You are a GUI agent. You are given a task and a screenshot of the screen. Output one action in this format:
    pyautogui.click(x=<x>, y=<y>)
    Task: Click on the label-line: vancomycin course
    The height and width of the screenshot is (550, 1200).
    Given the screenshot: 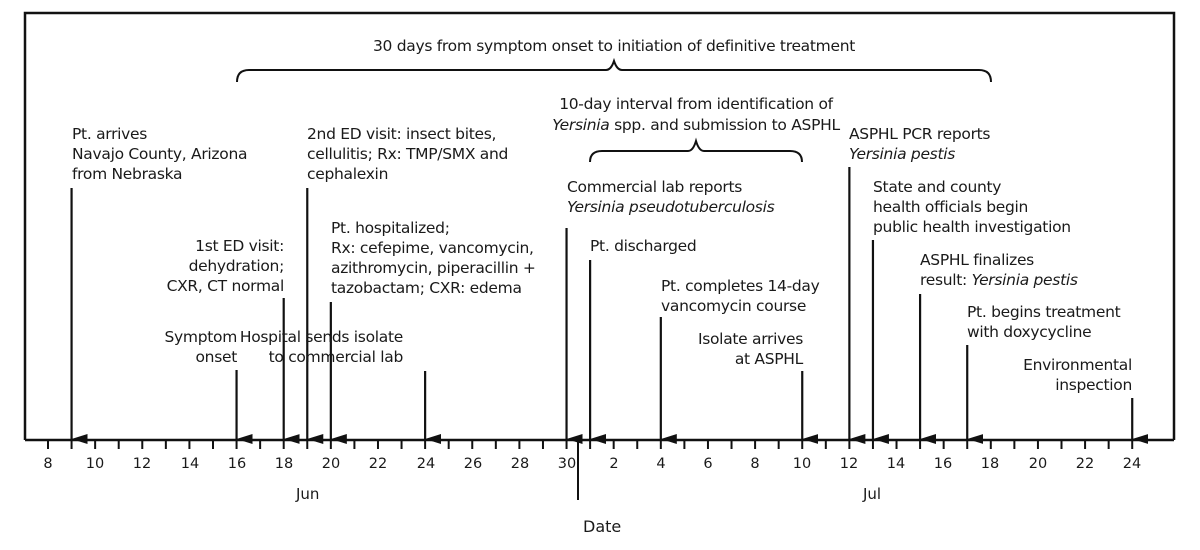 What is the action you would take?
    pyautogui.click(x=734, y=306)
    